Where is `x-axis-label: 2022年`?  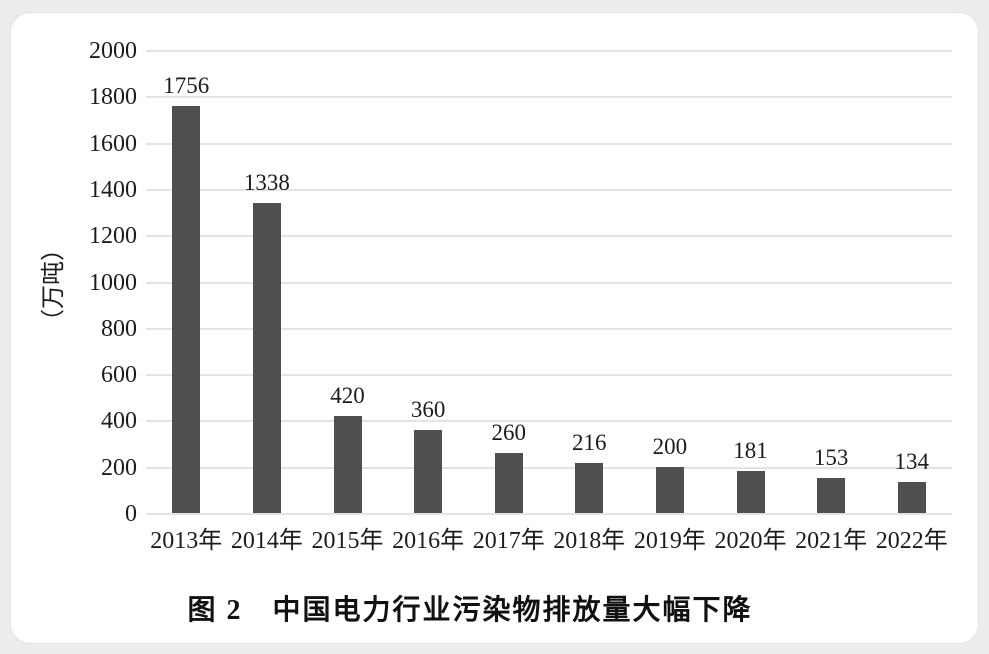 x-axis-label: 2022年 is located at coordinates (911, 541).